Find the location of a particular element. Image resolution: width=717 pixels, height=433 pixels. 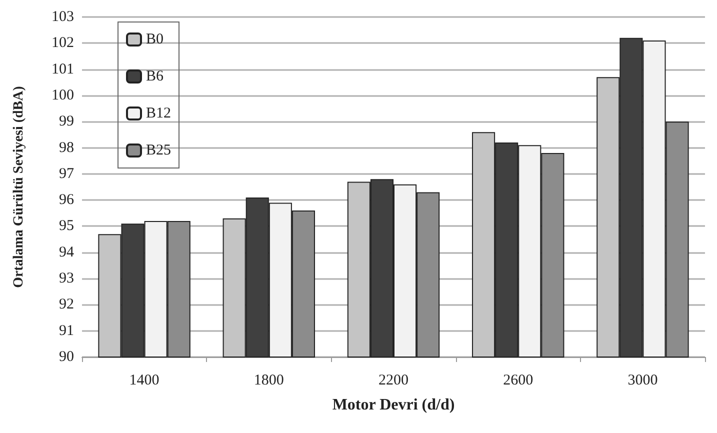

y-tick-label: 95 is located at coordinates (66, 226).